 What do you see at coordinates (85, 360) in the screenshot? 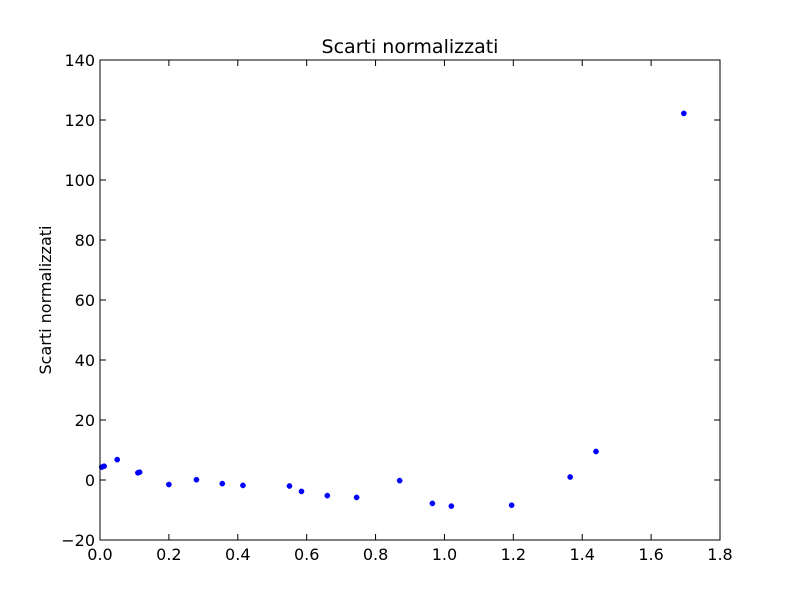
I see `y-tick-label: 40` at bounding box center [85, 360].